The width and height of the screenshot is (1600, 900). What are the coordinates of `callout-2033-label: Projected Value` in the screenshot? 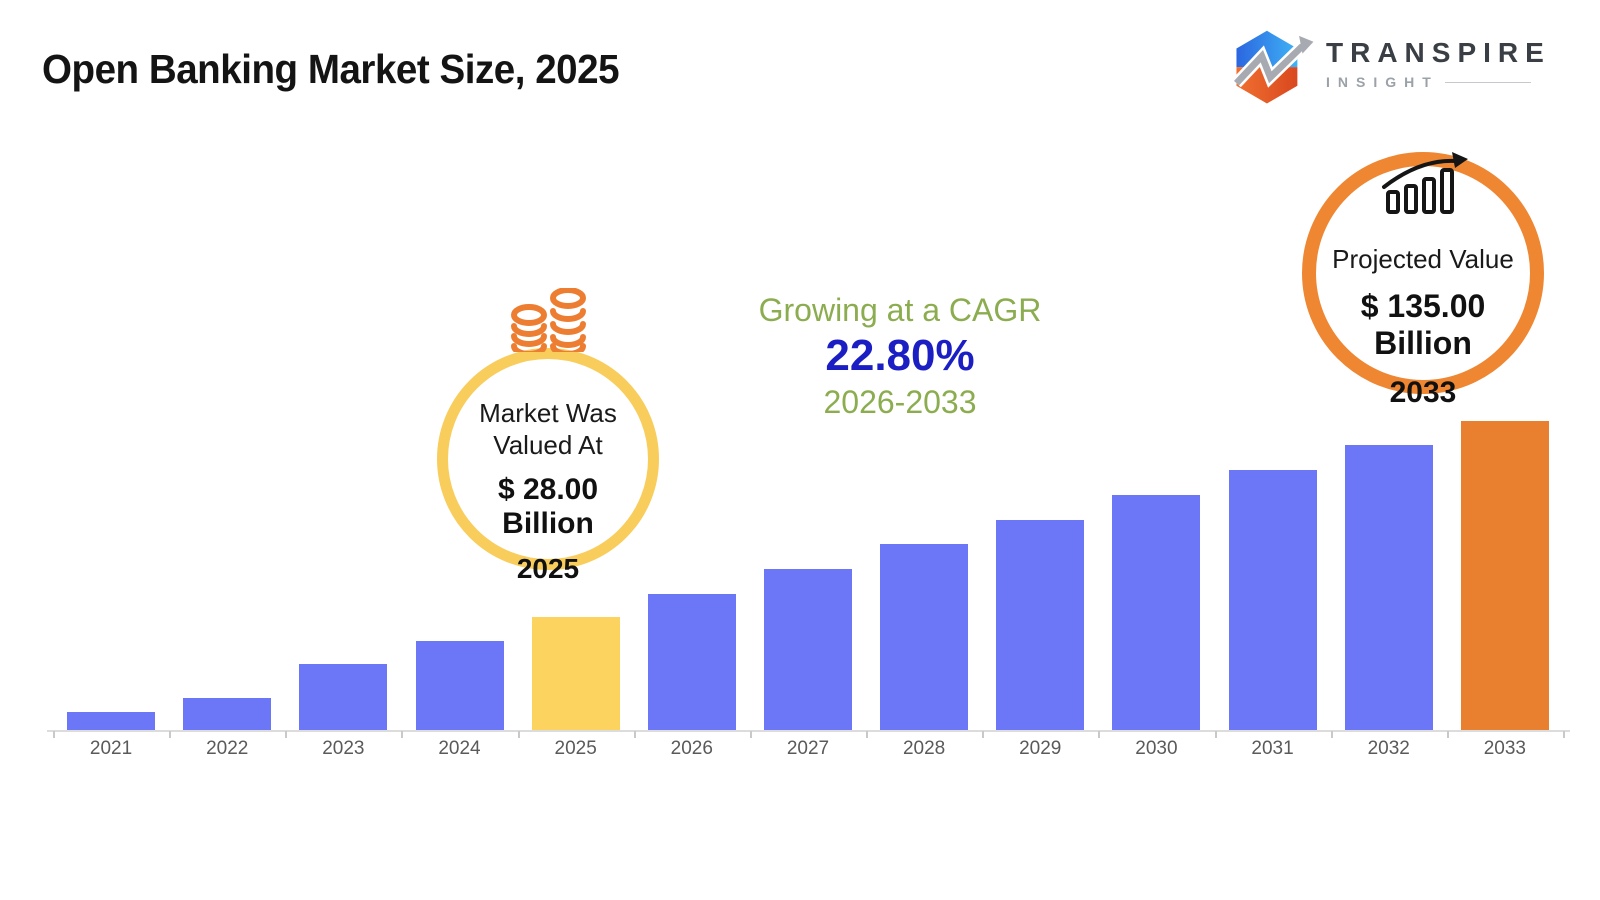 It's located at (1423, 259).